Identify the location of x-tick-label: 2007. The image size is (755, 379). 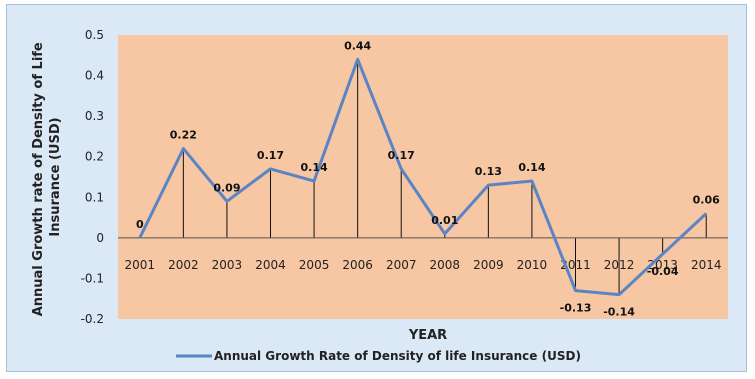
(401, 265).